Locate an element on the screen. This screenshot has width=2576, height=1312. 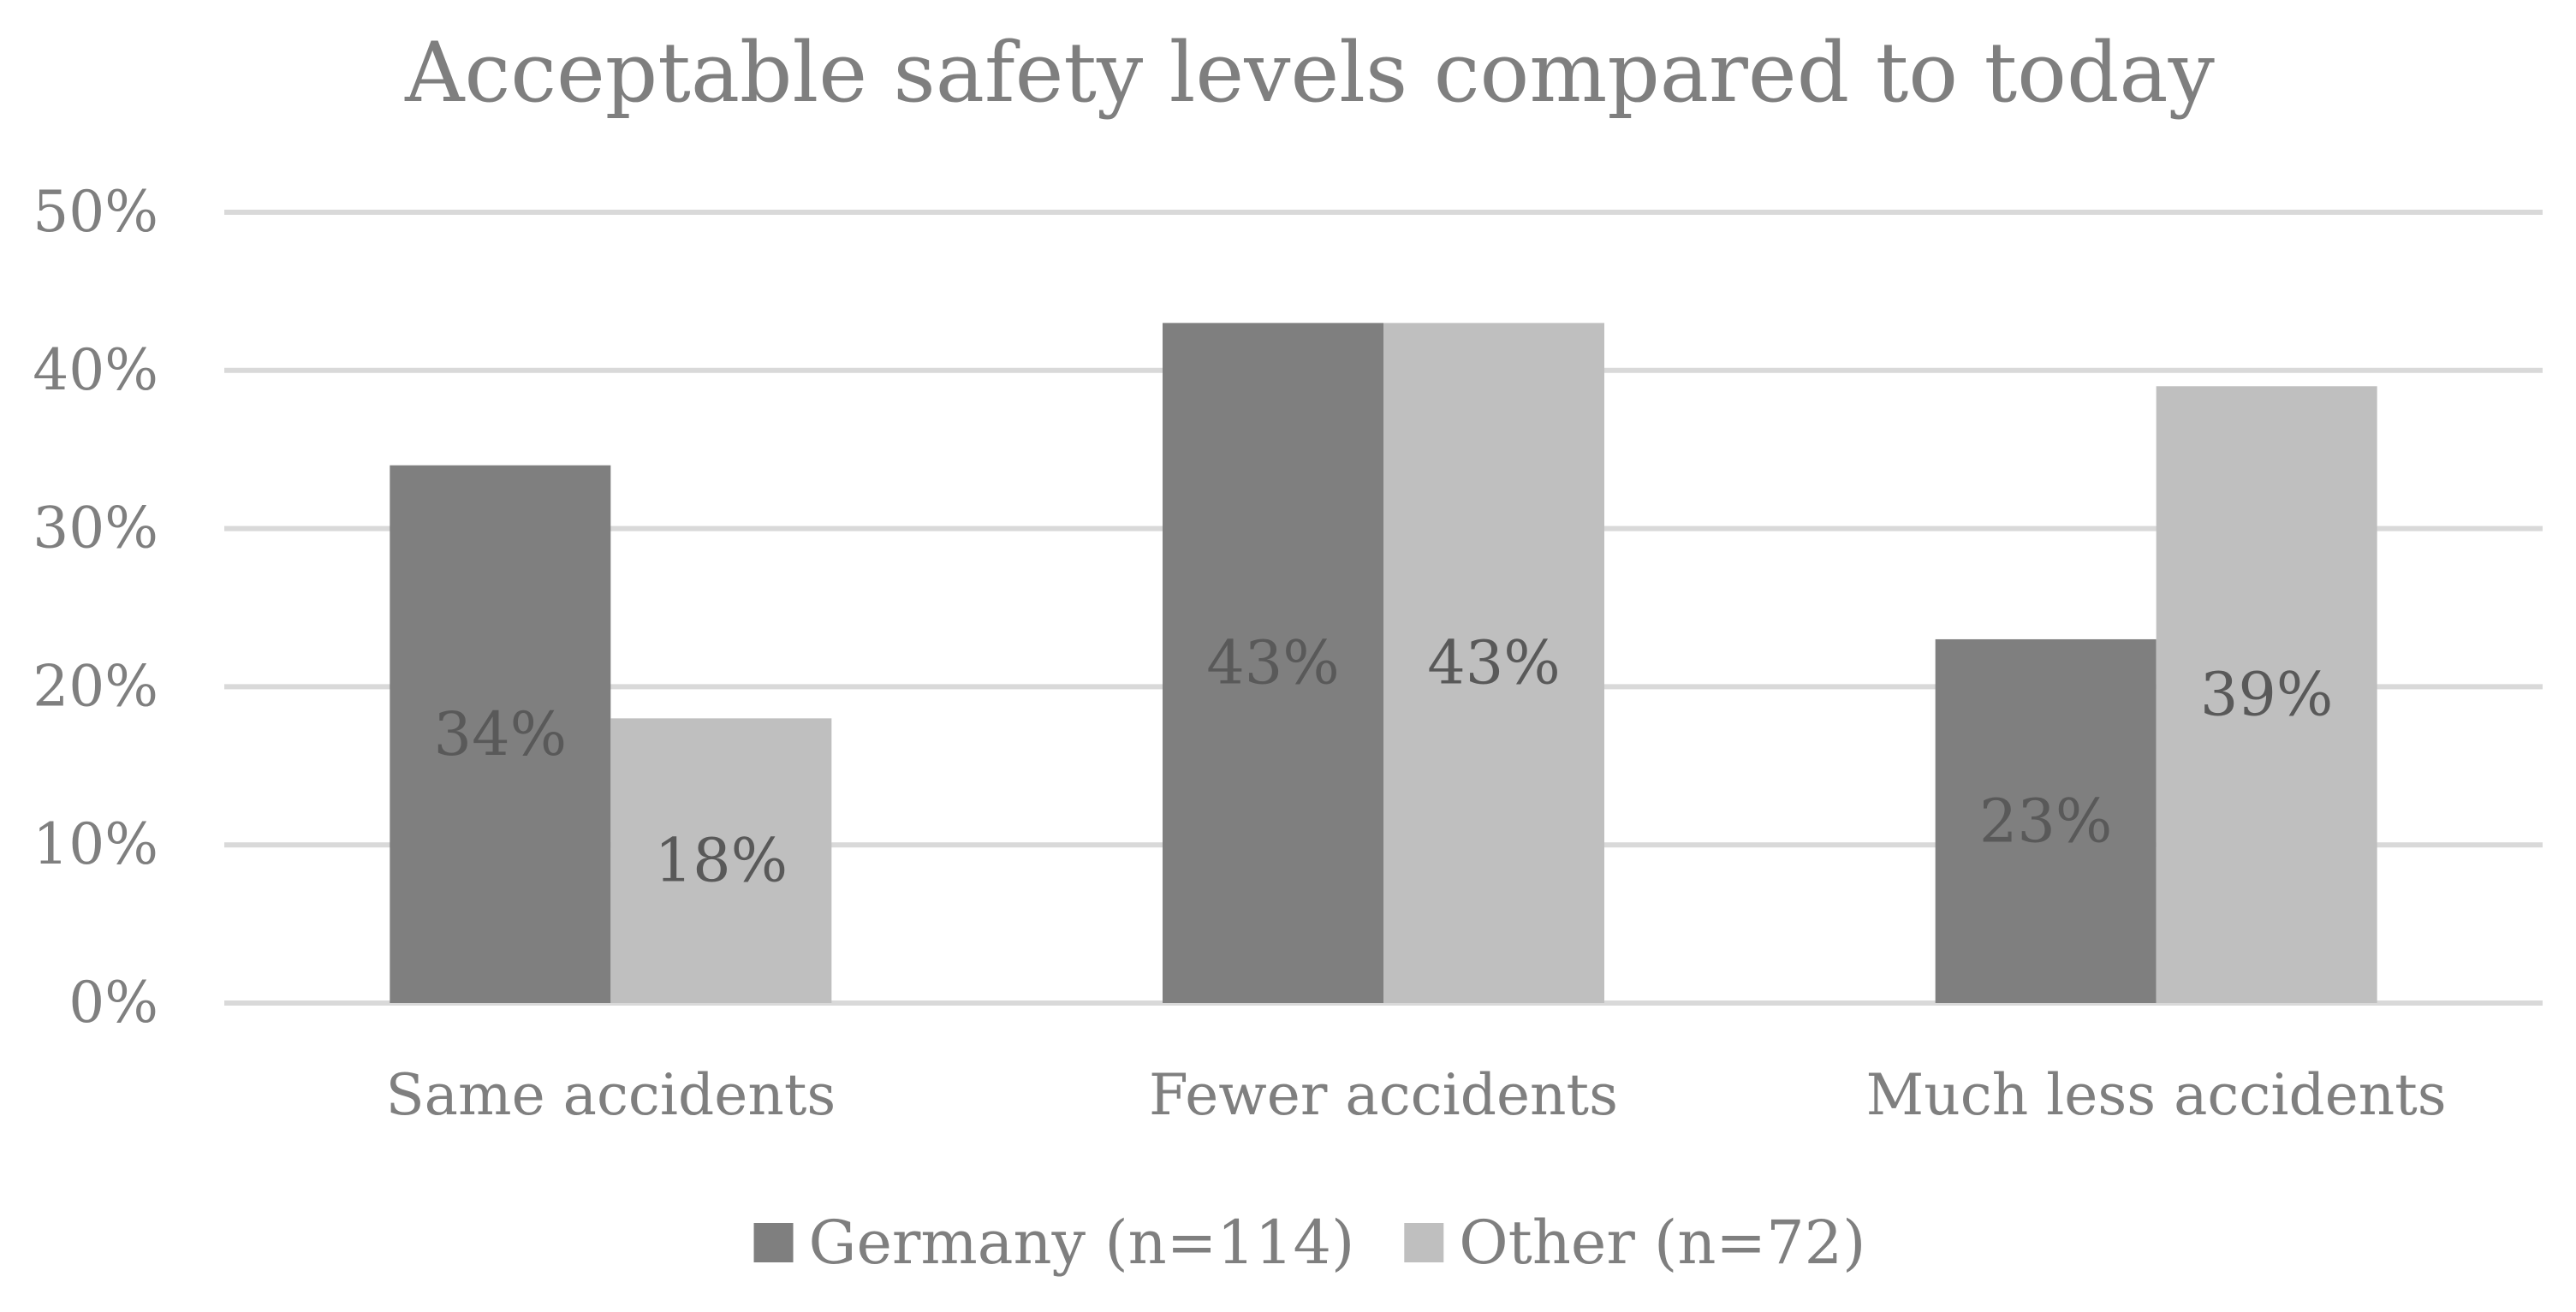
y-tick-label: 20% is located at coordinates (96, 686).